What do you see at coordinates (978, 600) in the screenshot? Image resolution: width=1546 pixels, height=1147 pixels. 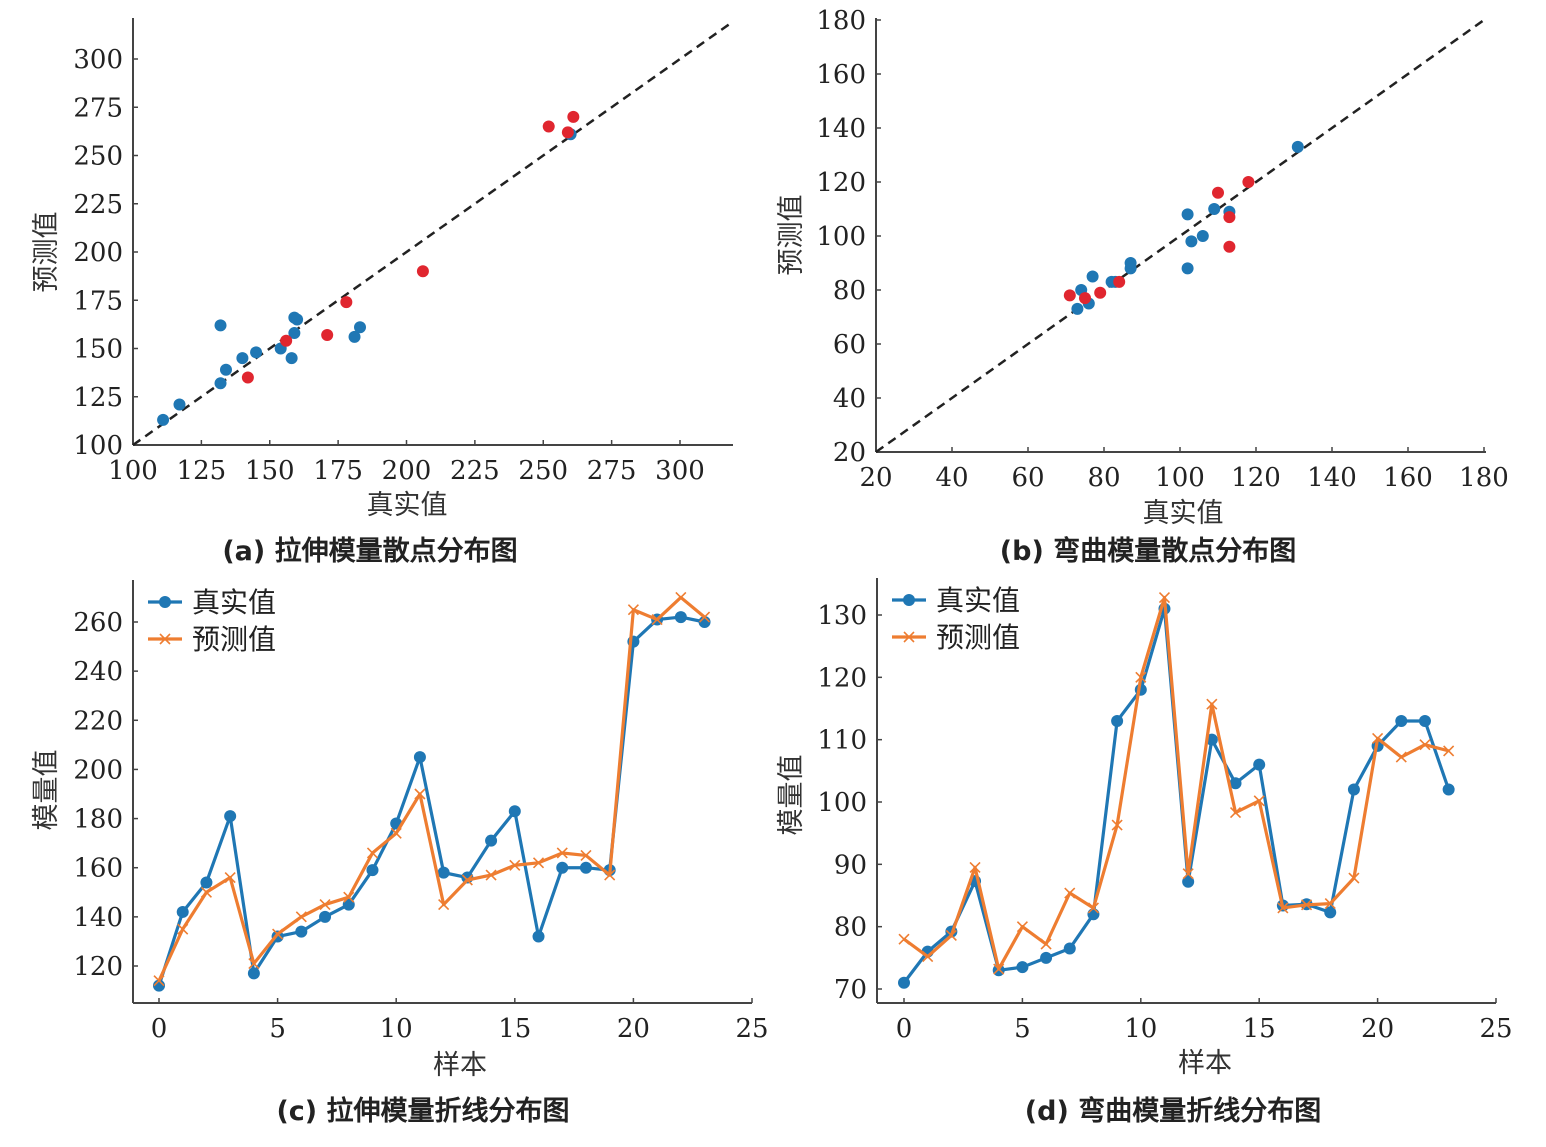 I see `legend-label: 真实值` at bounding box center [978, 600].